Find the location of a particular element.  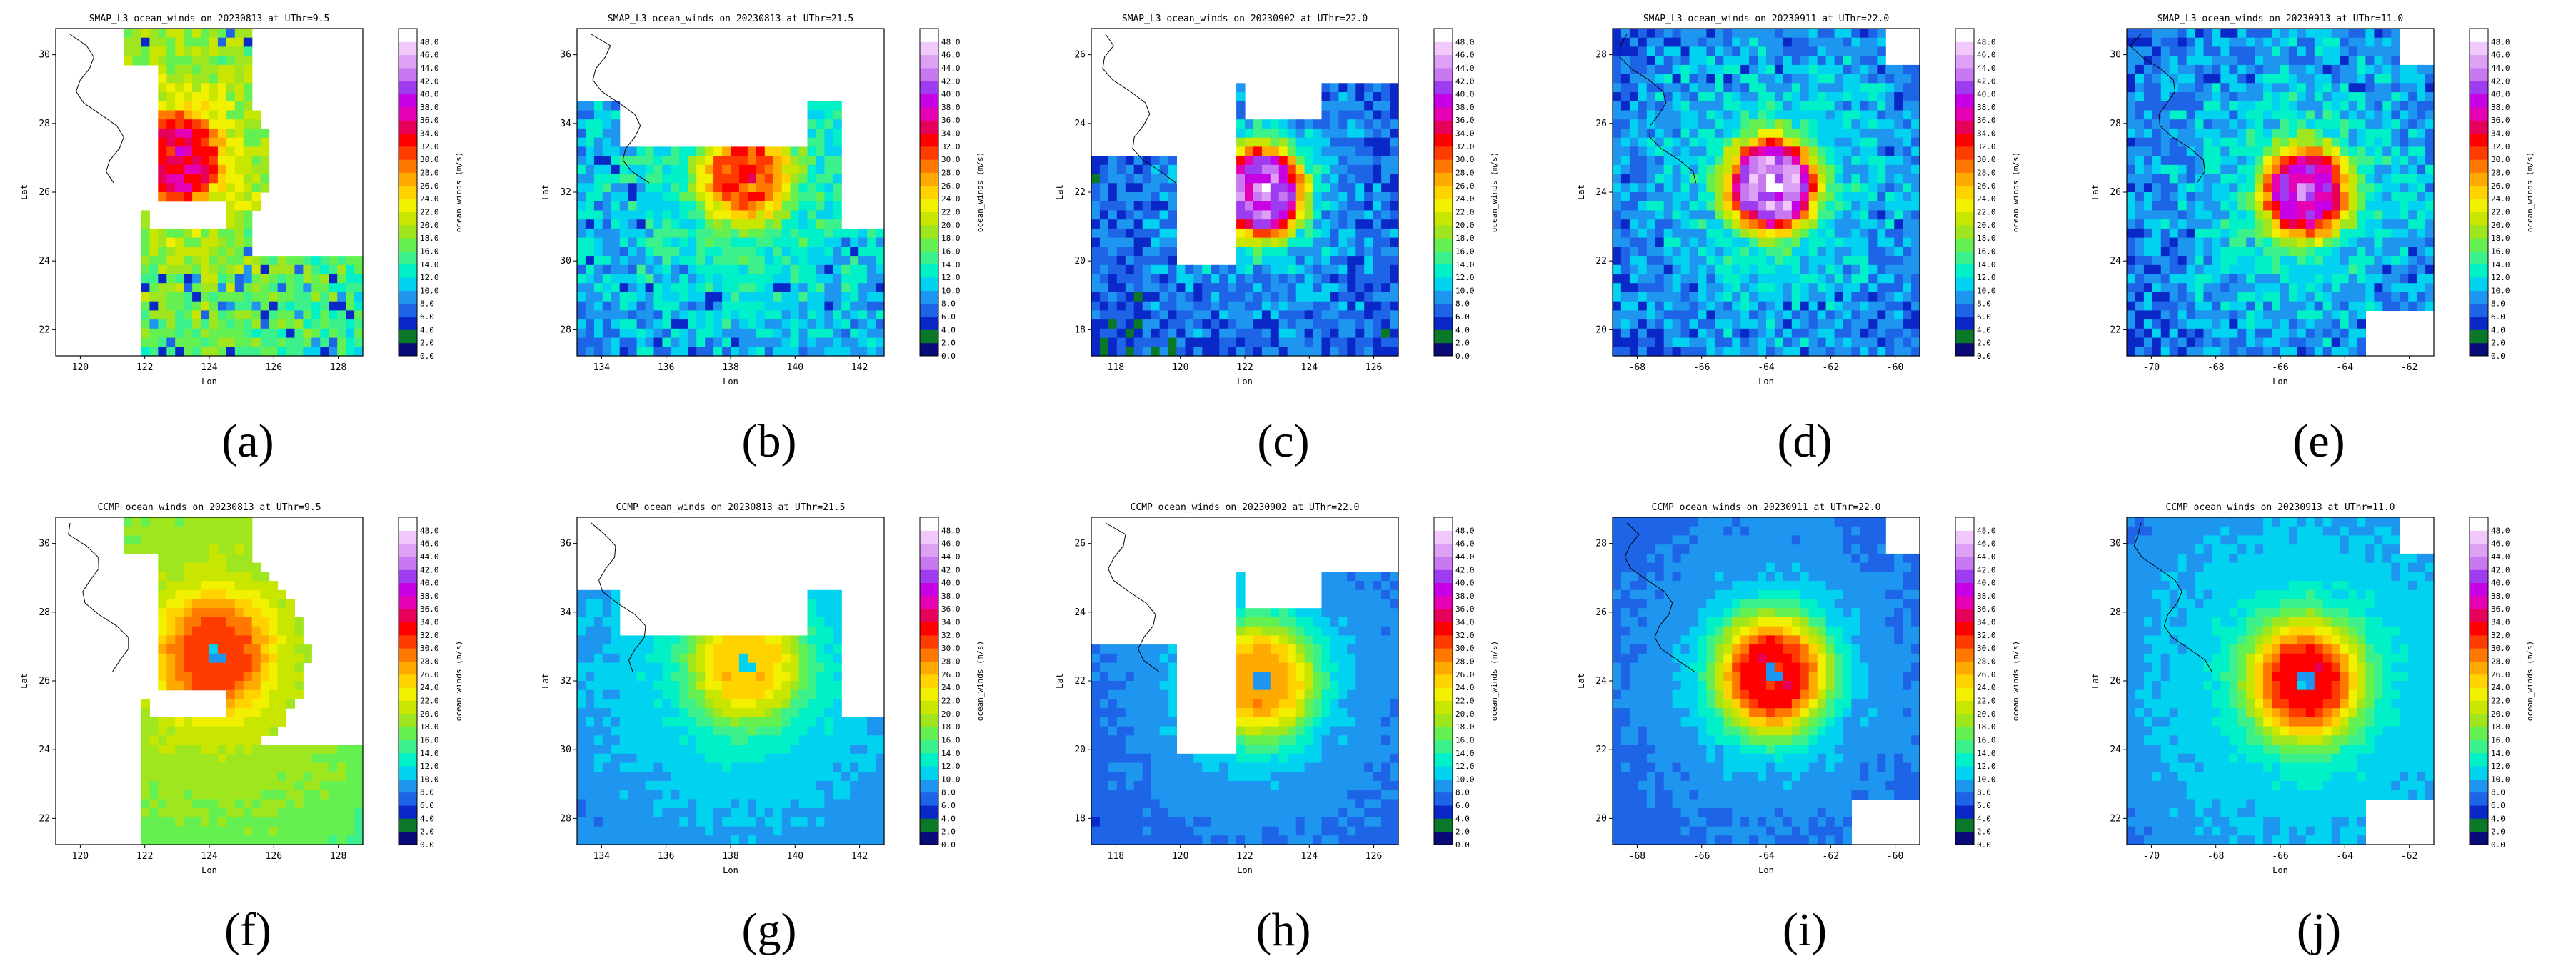

colorbar-tick-label: 2.0 is located at coordinates (1984, 832).